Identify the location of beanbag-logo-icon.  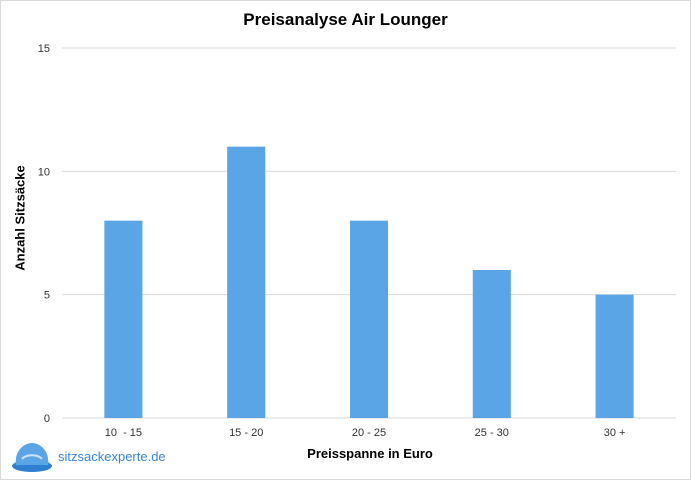
(32, 457).